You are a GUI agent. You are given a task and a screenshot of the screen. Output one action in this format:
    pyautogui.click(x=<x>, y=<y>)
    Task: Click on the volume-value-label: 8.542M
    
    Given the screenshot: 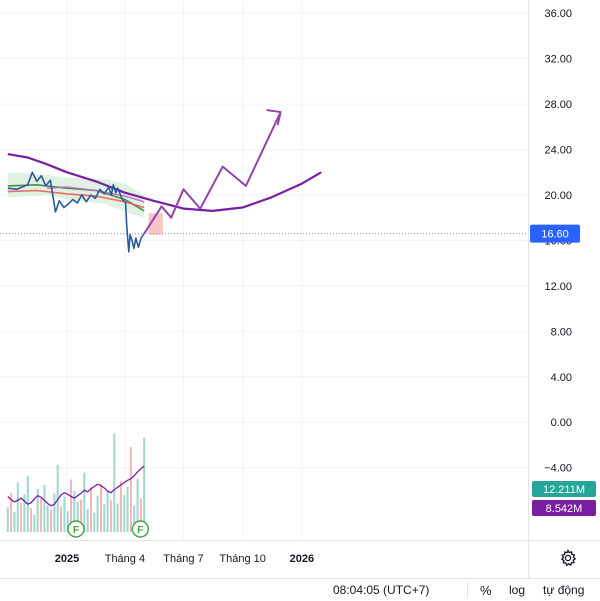 What is the action you would take?
    pyautogui.click(x=564, y=509)
    